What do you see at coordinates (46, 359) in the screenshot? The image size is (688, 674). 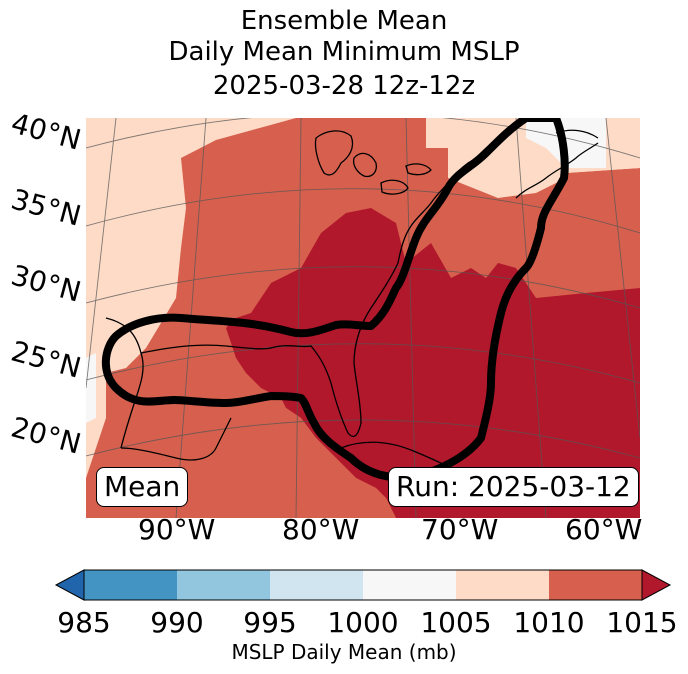 I see `lat-label-25: 25°N` at bounding box center [46, 359].